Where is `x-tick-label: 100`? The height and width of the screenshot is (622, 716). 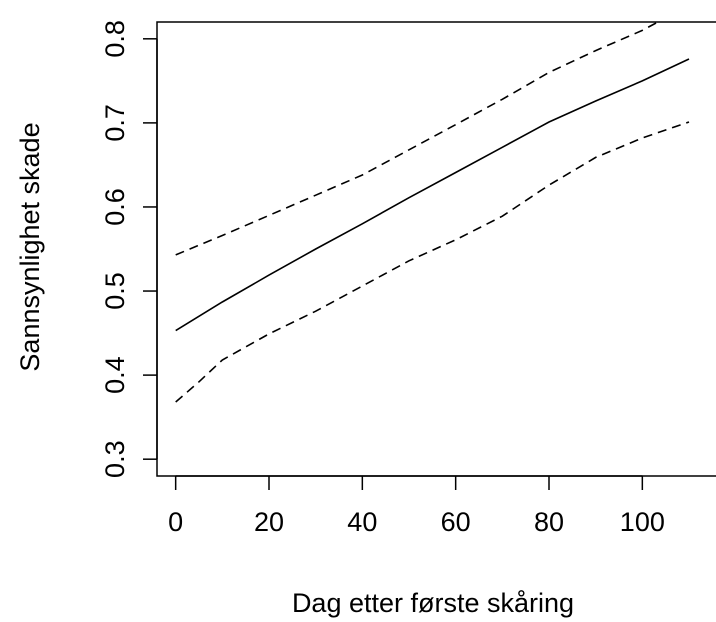
x-tick-label: 100 is located at coordinates (642, 522).